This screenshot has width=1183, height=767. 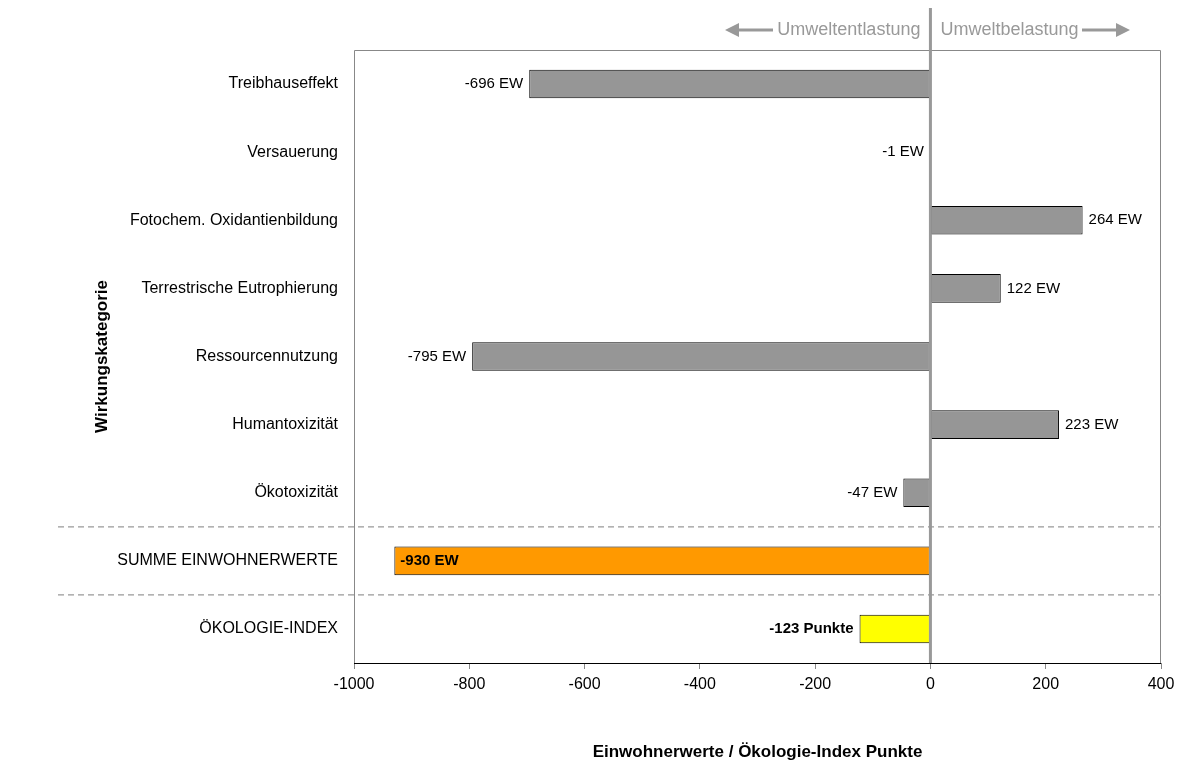 I want to click on x-tick-label: -400, so click(x=699, y=684).